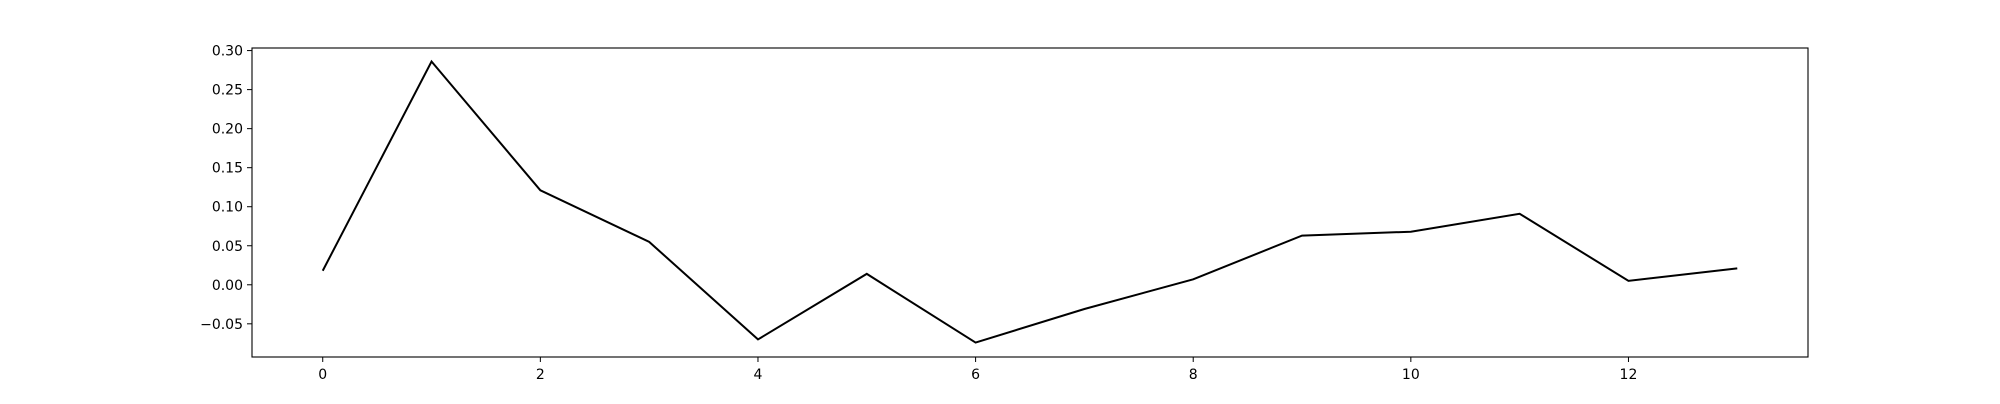 The width and height of the screenshot is (2000, 404). I want to click on y-tick-label: 0.05, so click(227, 247).